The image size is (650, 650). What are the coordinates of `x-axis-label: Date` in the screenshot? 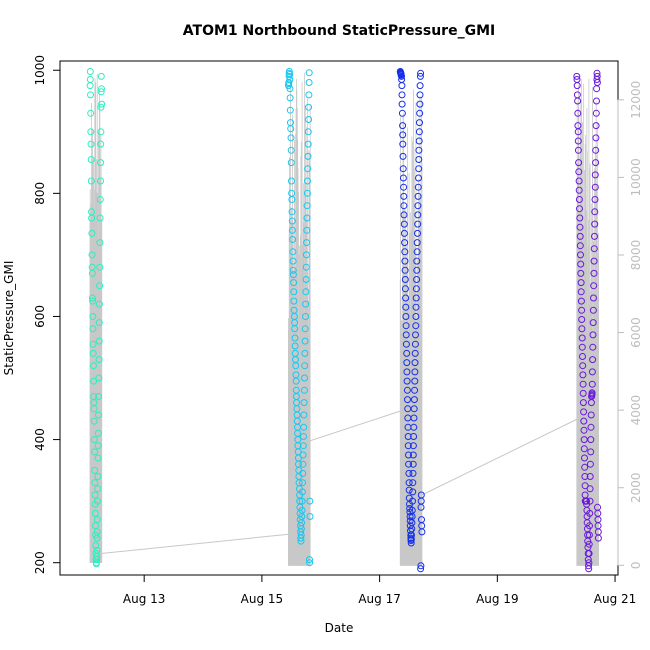 It's located at (339, 628).